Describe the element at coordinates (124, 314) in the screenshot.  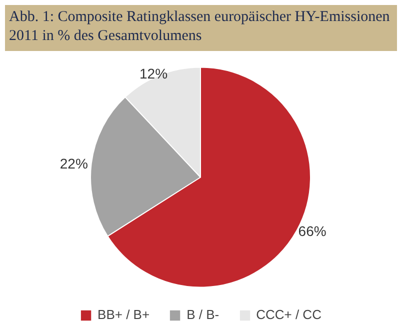
I see `legend-label: BB+ / B+` at that location.